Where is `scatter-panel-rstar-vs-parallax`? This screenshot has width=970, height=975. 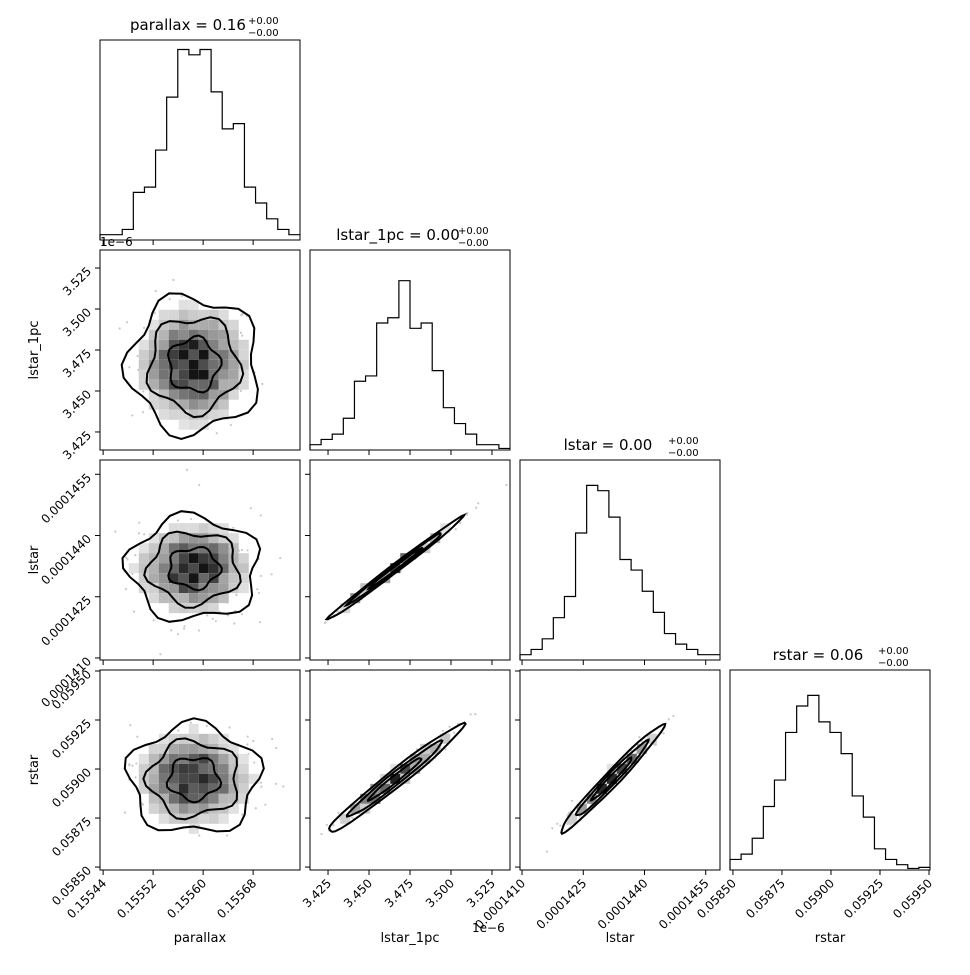
scatter-panel-rstar-vs-parallax is located at coordinates (200, 770).